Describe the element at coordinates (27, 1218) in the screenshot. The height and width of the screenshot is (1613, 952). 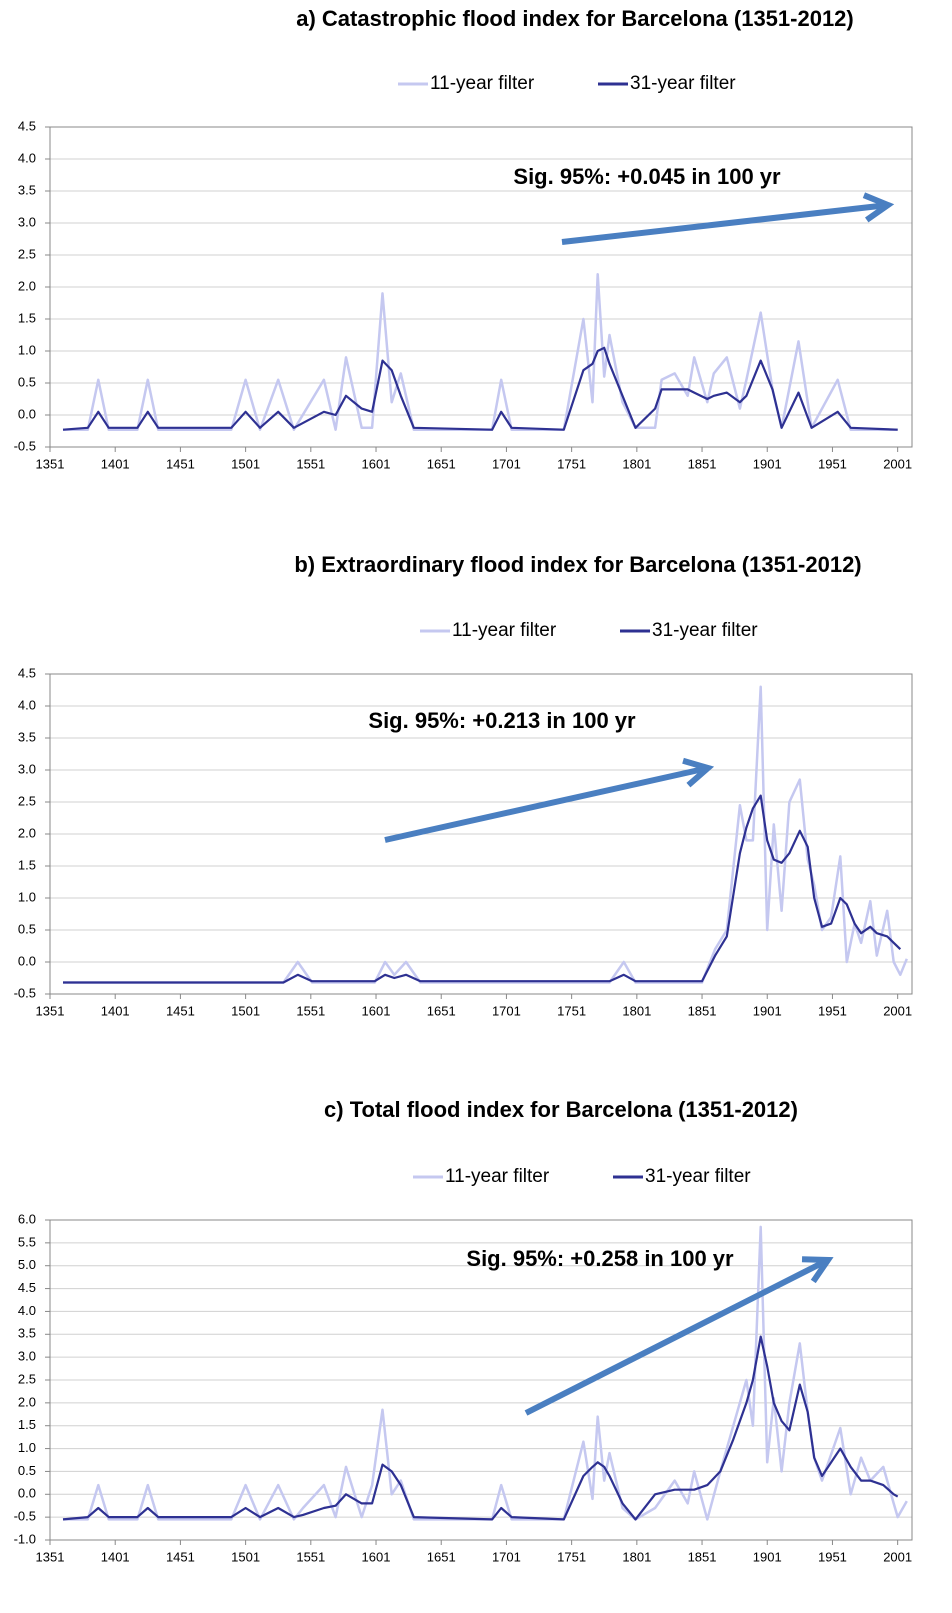
I see `y-tick-label: 6.0` at that location.